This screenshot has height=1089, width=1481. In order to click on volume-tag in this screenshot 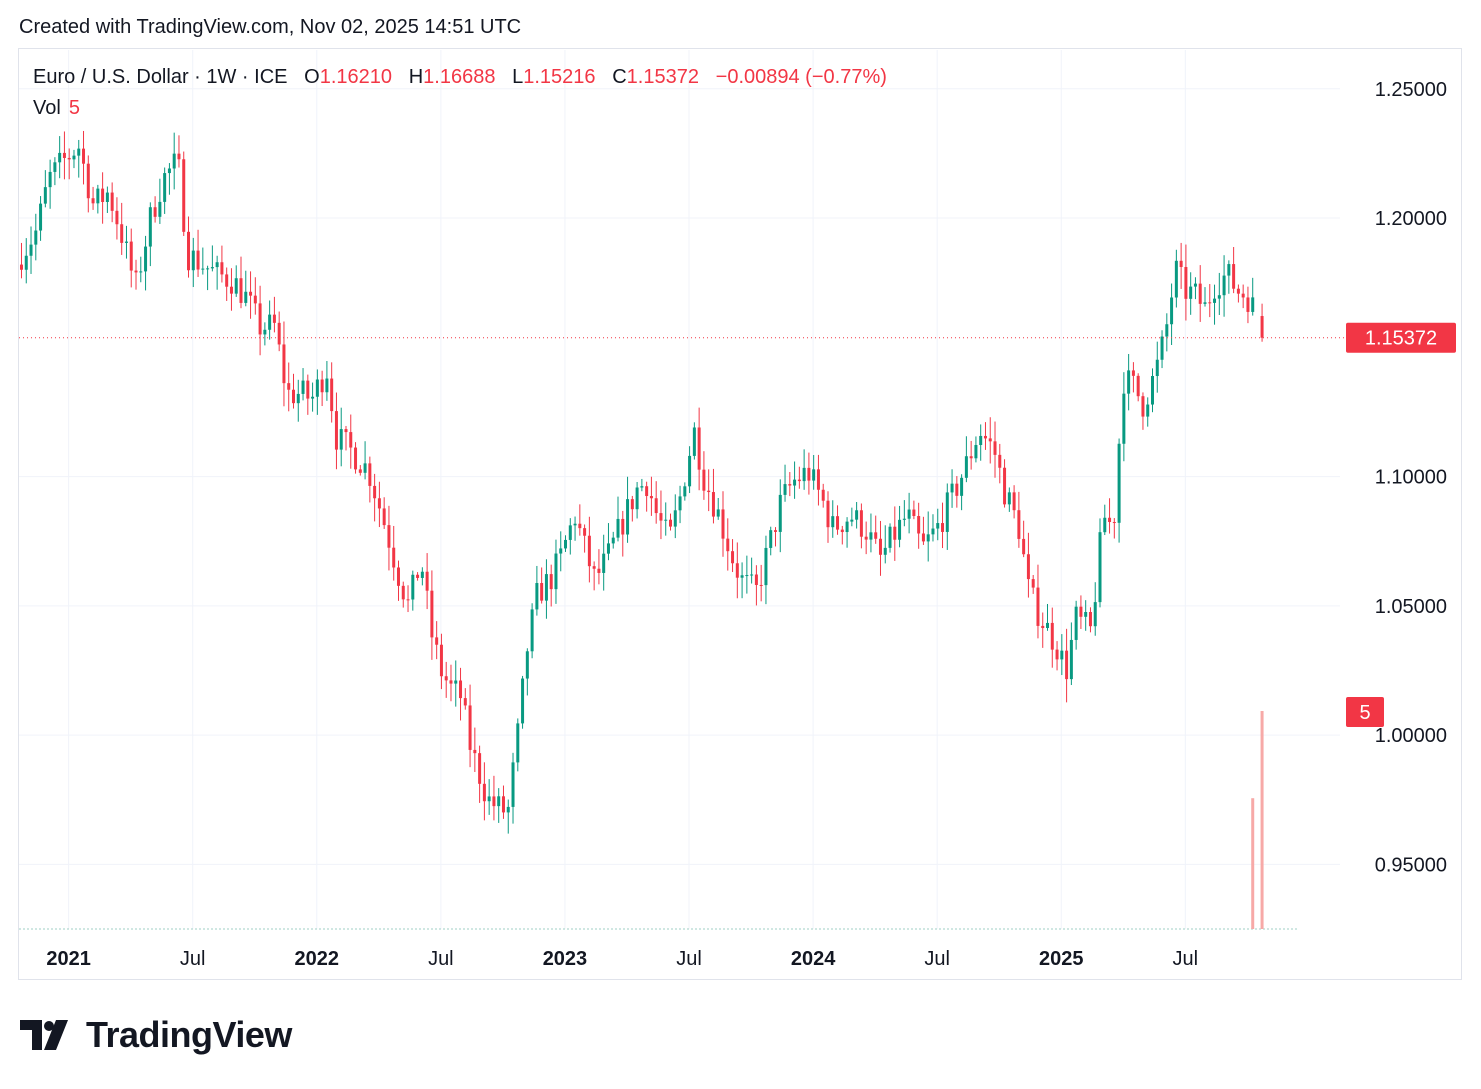, I will do `click(1365, 712)`.